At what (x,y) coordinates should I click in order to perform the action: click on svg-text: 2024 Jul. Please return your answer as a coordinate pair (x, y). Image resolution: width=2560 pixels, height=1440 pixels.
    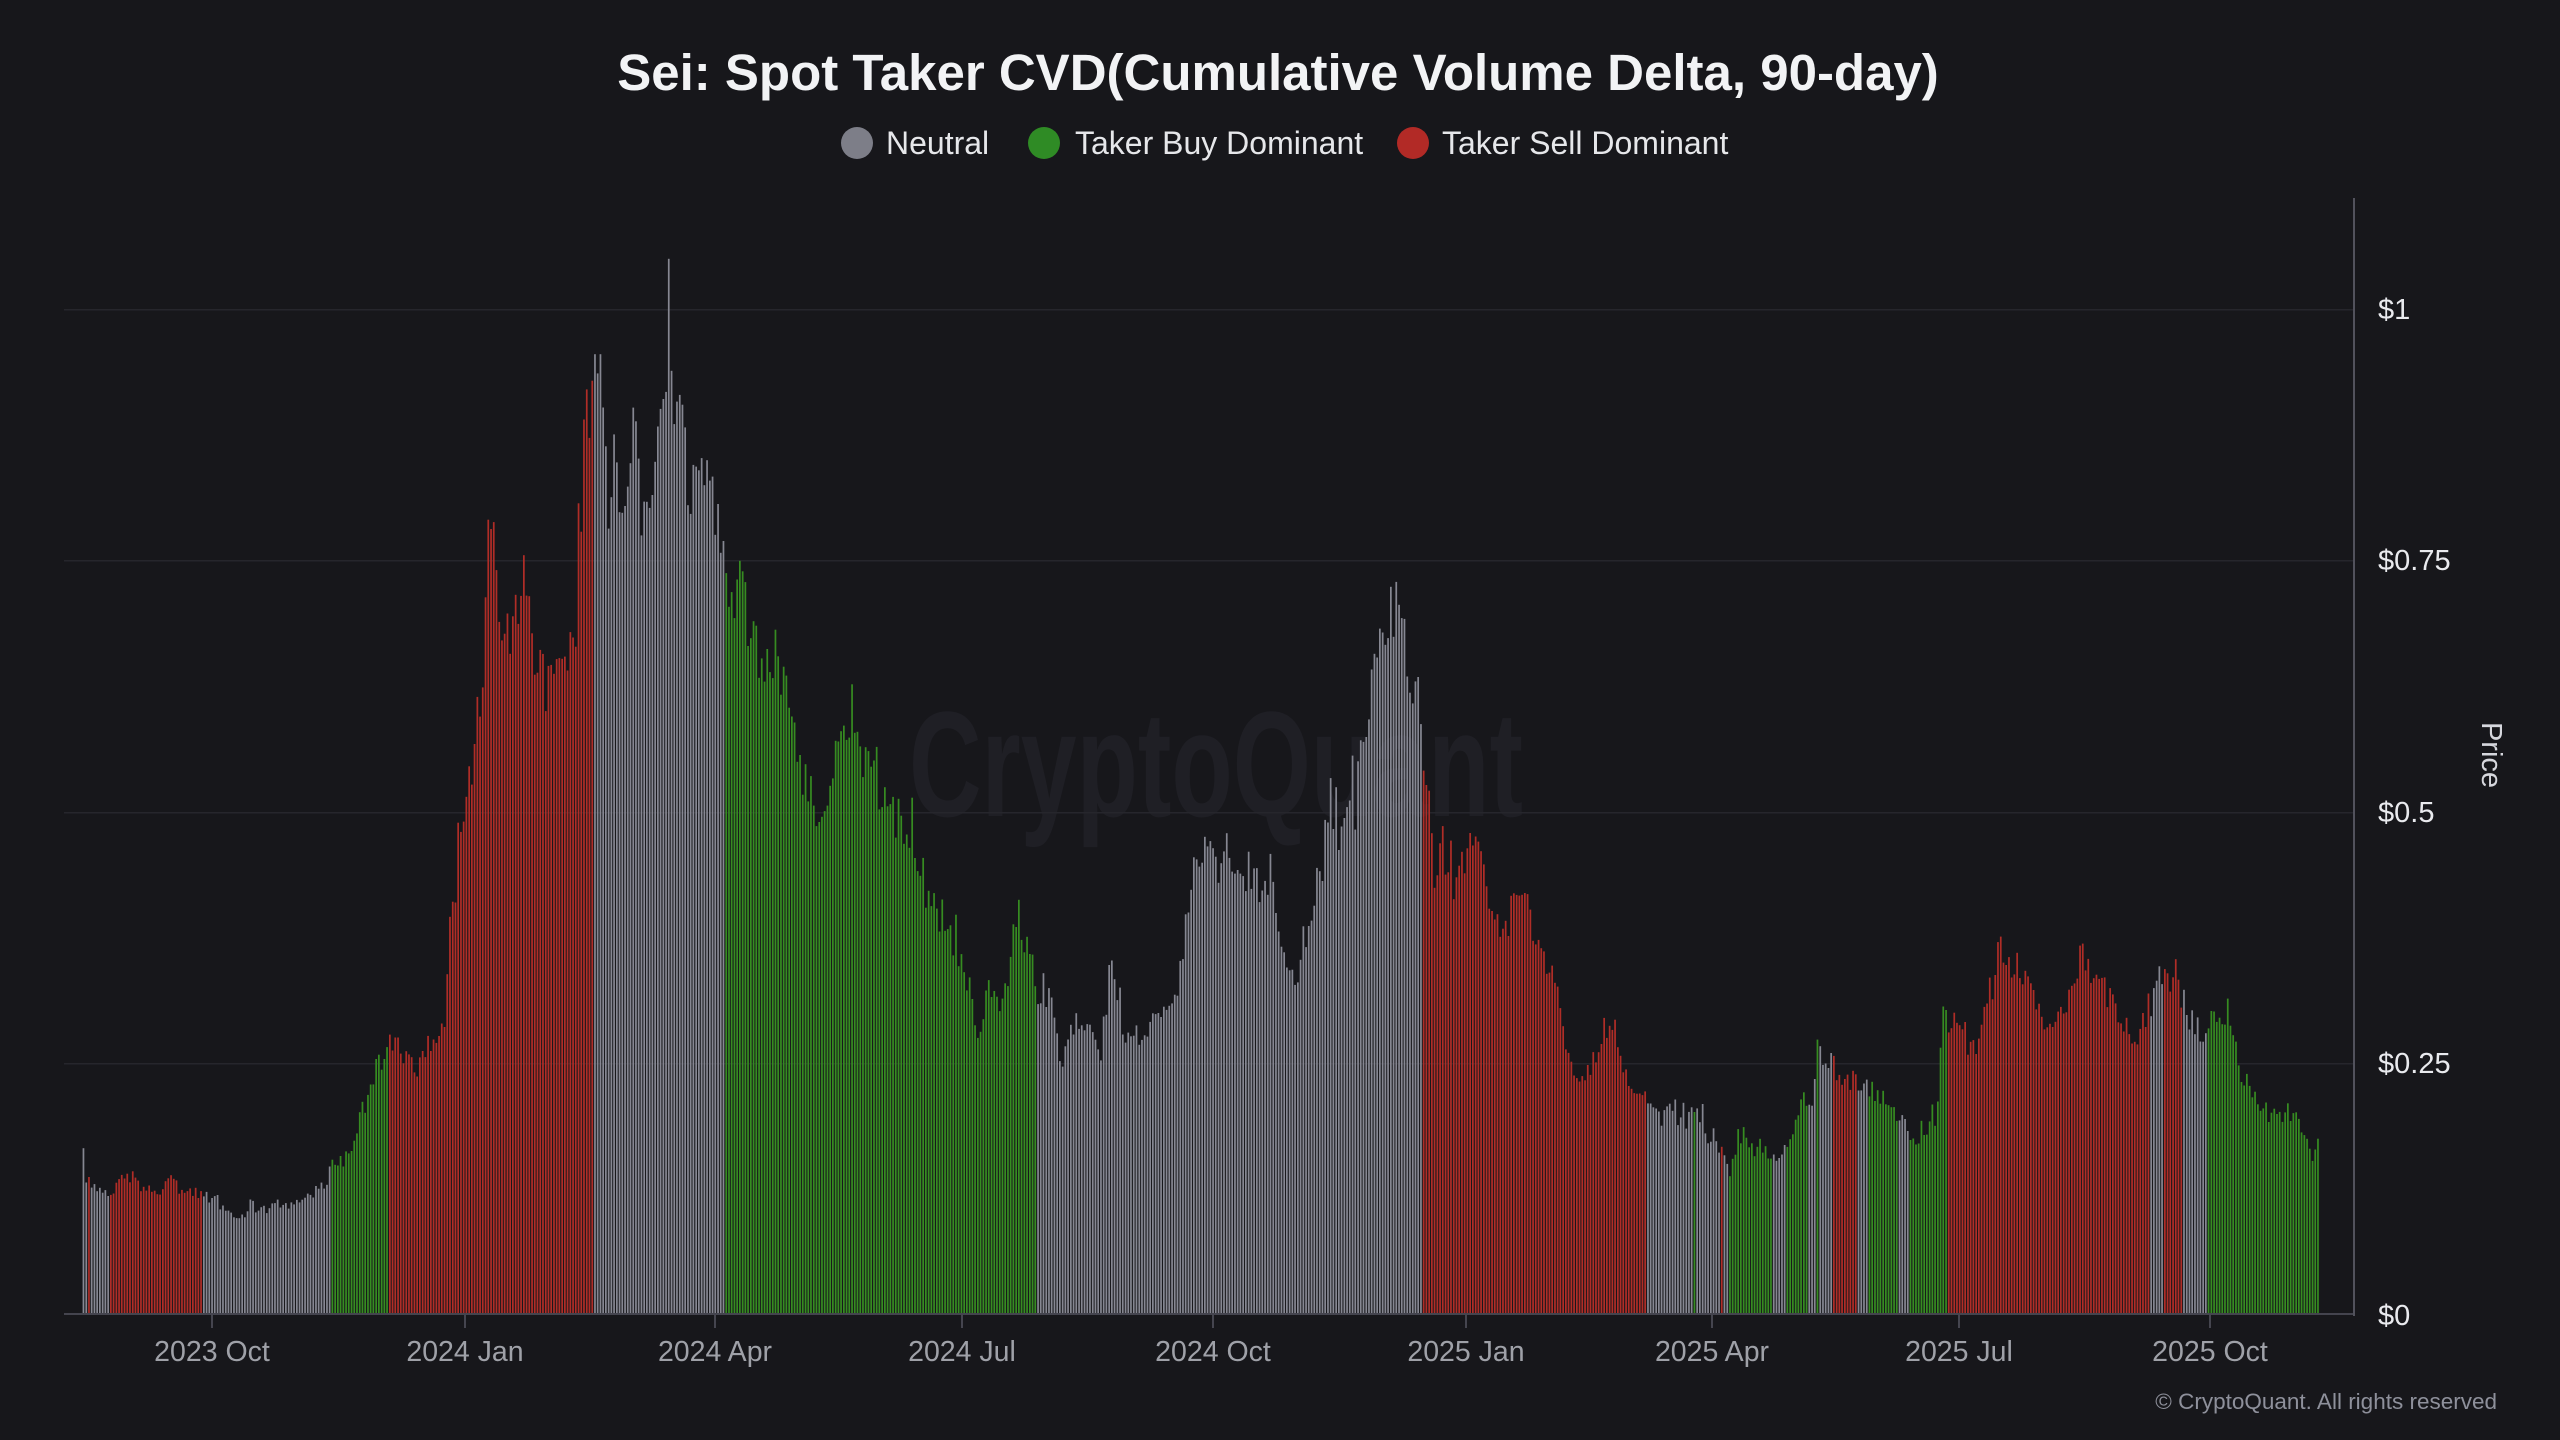
    Looking at the image, I should click on (962, 1352).